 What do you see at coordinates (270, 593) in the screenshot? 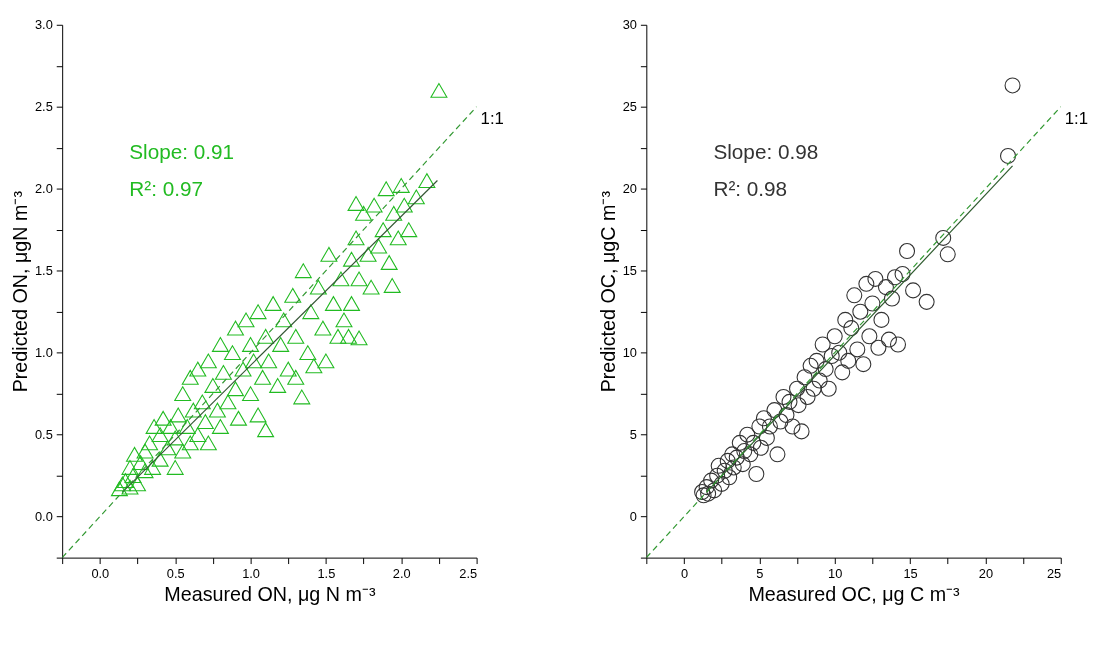
I see `x-axis-title: Measured ON, μg N m⁻³` at bounding box center [270, 593].